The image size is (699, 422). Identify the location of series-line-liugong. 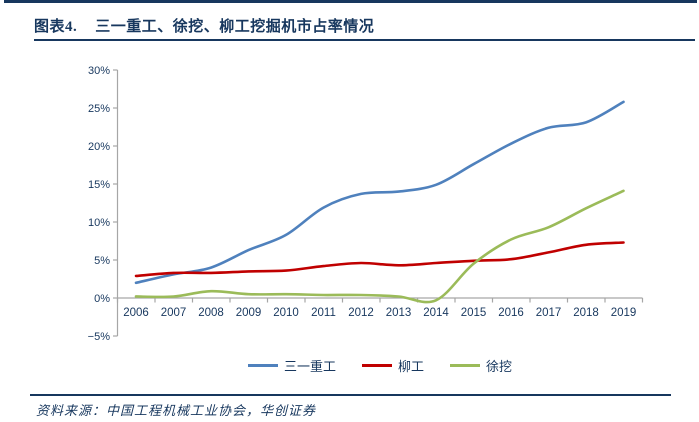
(379, 259).